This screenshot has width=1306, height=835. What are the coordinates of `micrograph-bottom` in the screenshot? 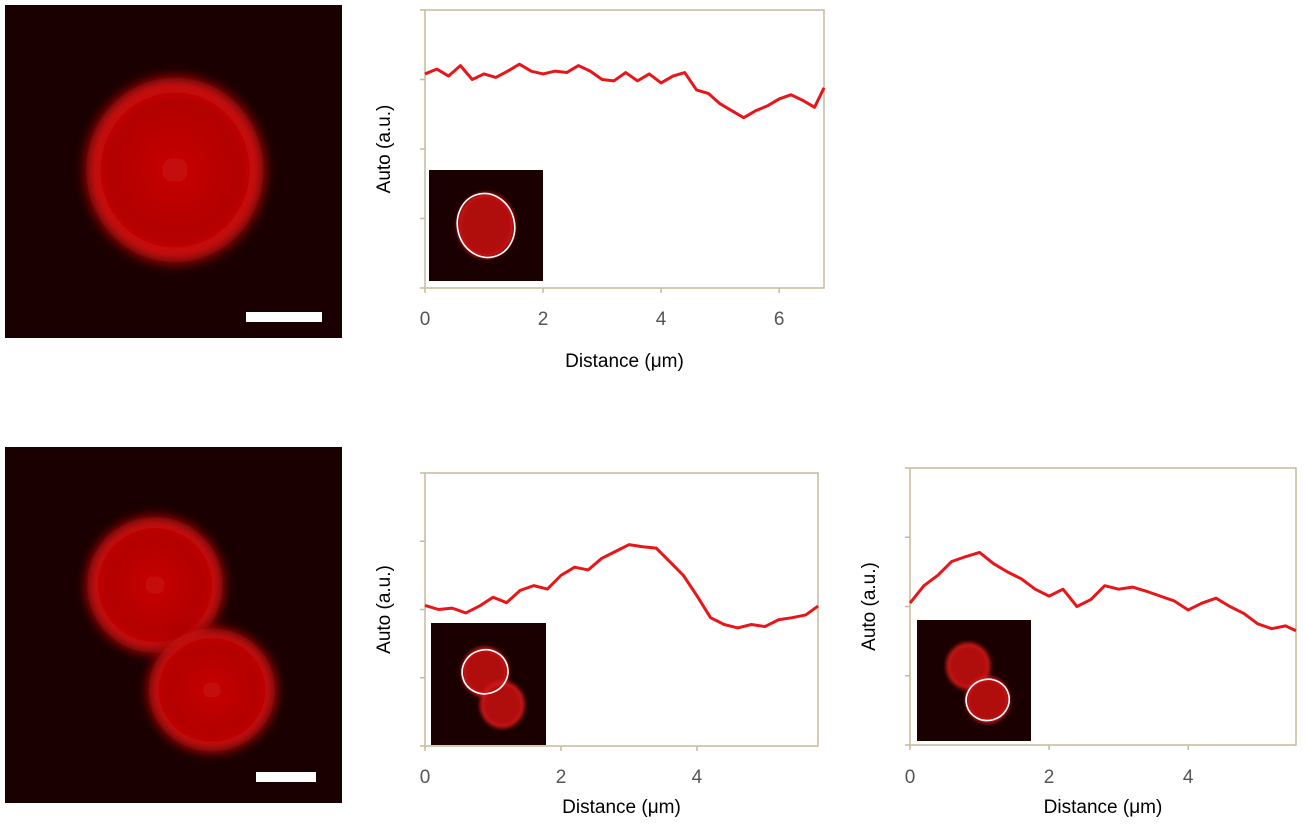 It's located at (173, 625).